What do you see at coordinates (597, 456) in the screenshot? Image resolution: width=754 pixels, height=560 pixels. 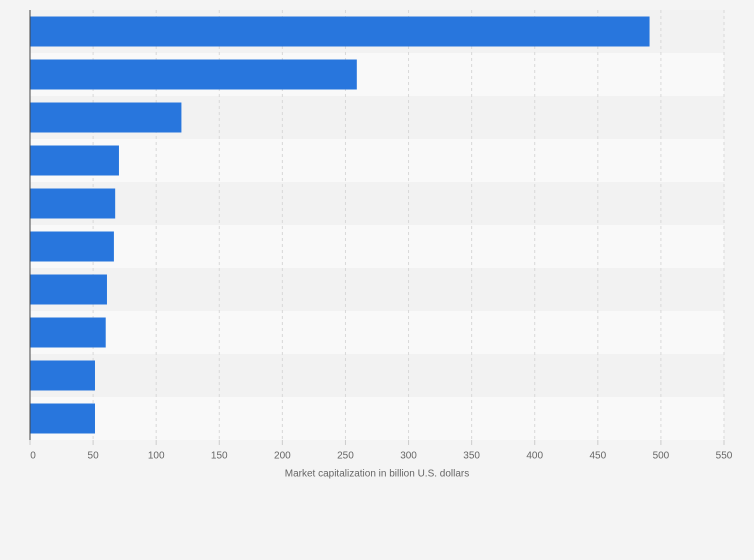 I see `x-tick-label: 450` at bounding box center [597, 456].